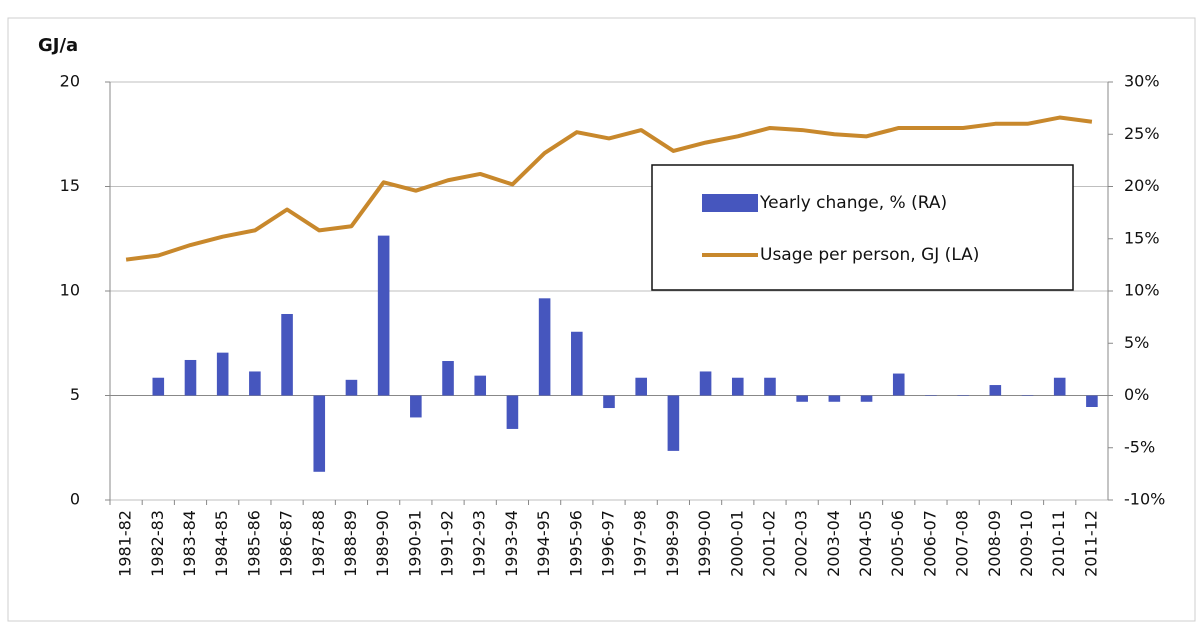 The height and width of the screenshot is (623, 1203). I want to click on x-tick-label: 2009-10, so click(1026, 543).